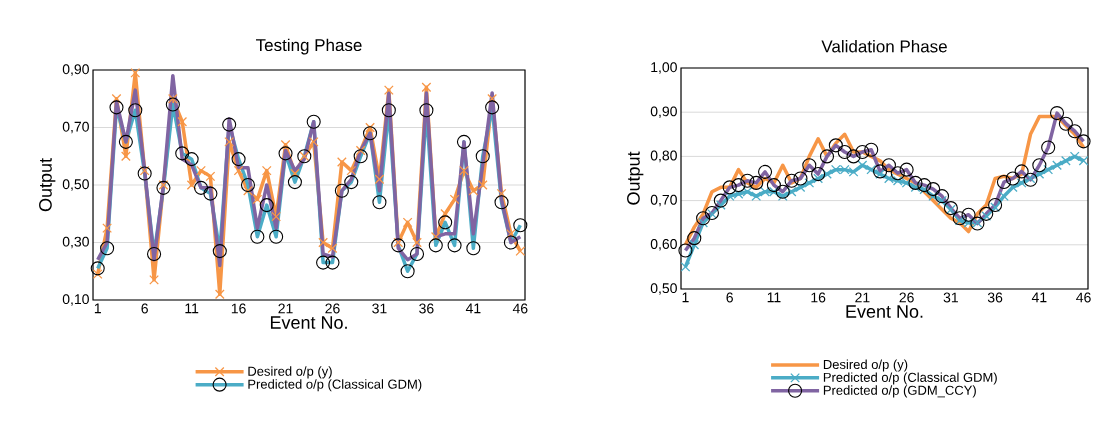  What do you see at coordinates (308, 46) in the screenshot?
I see `chart-title: Testing Phase` at bounding box center [308, 46].